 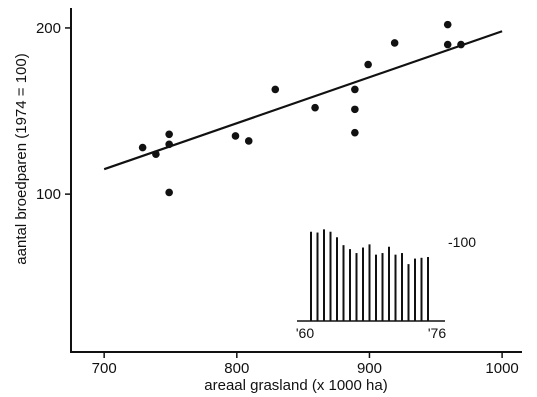 I want to click on inset-bars, so click(x=369, y=275).